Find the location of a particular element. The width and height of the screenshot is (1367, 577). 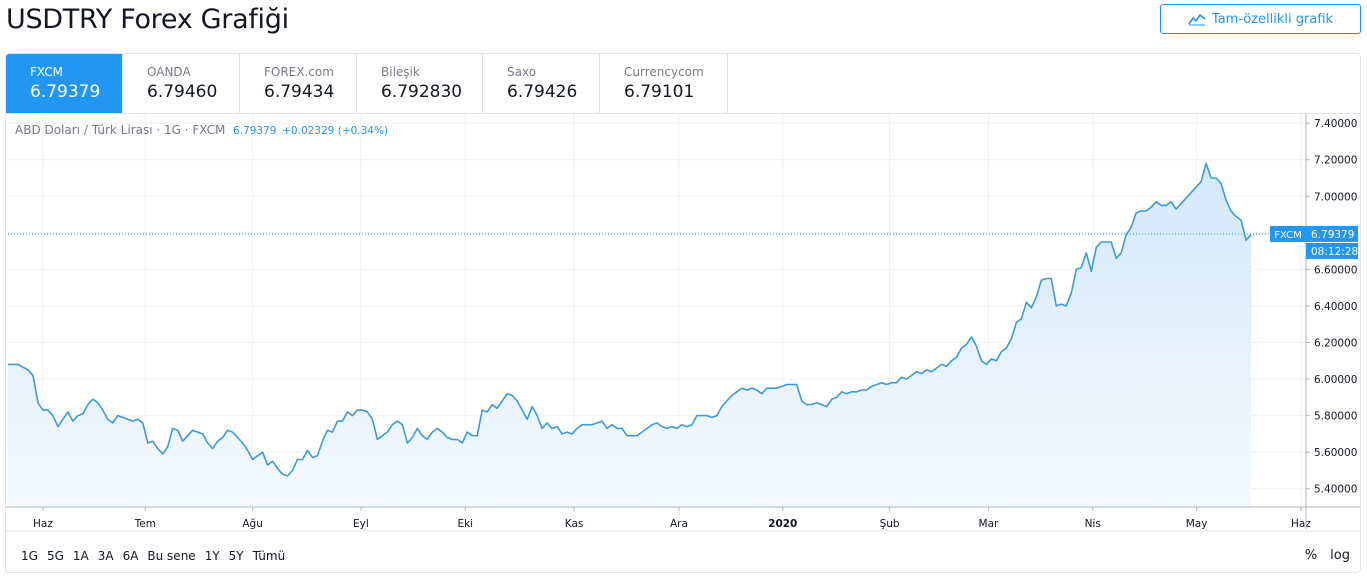

range-6a-button: 6A is located at coordinates (130, 556).